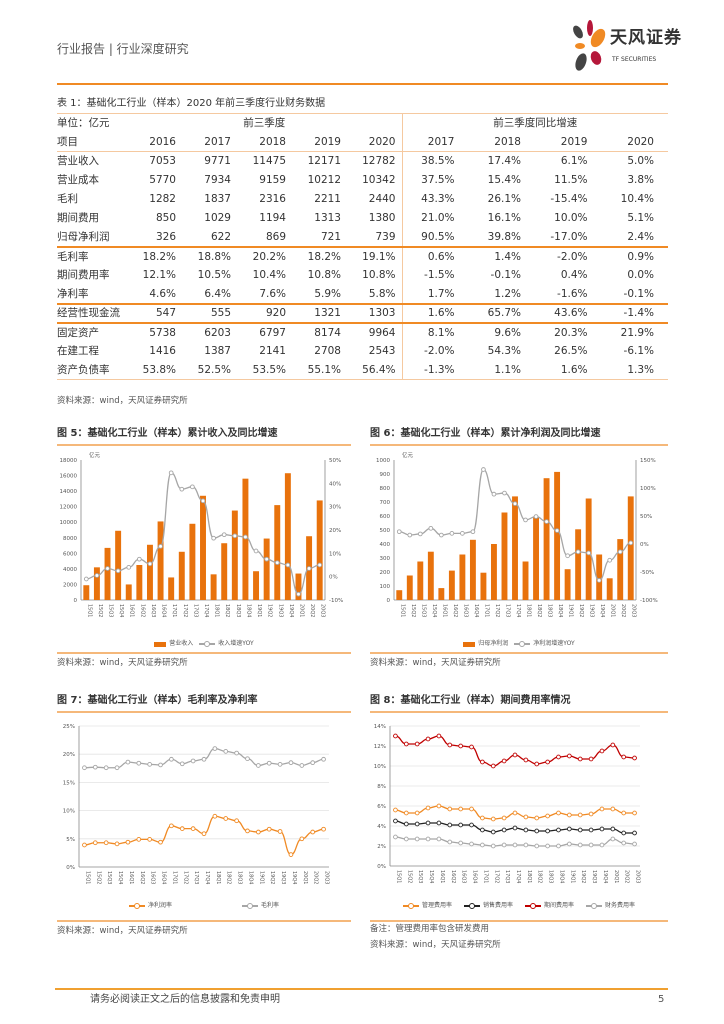 The image size is (724, 1024). What do you see at coordinates (154, 142) in the screenshot?
I see `column-header-year: 2016` at bounding box center [154, 142].